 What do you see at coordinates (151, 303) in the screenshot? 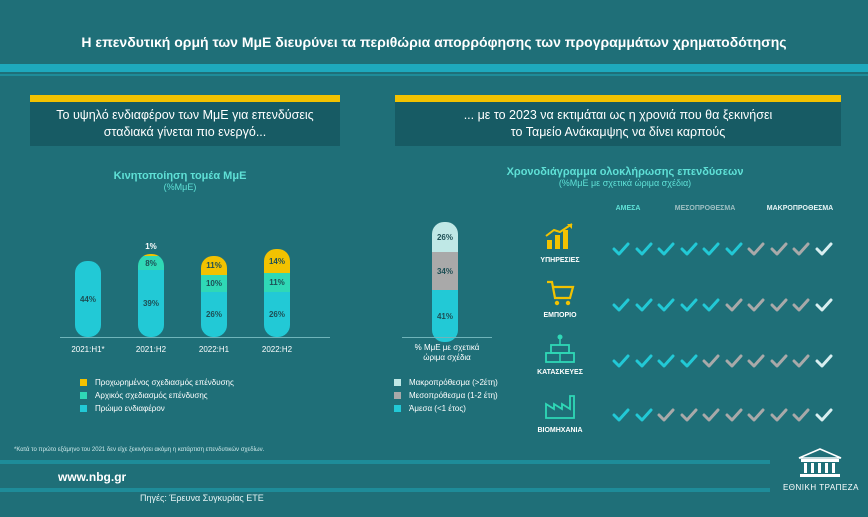
I see `bar-segment: 39%` at bounding box center [151, 303].